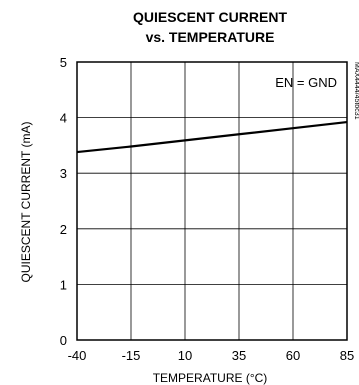 This screenshot has width=359, height=385. I want to click on x-tick-label-1: -15, so click(131, 355).